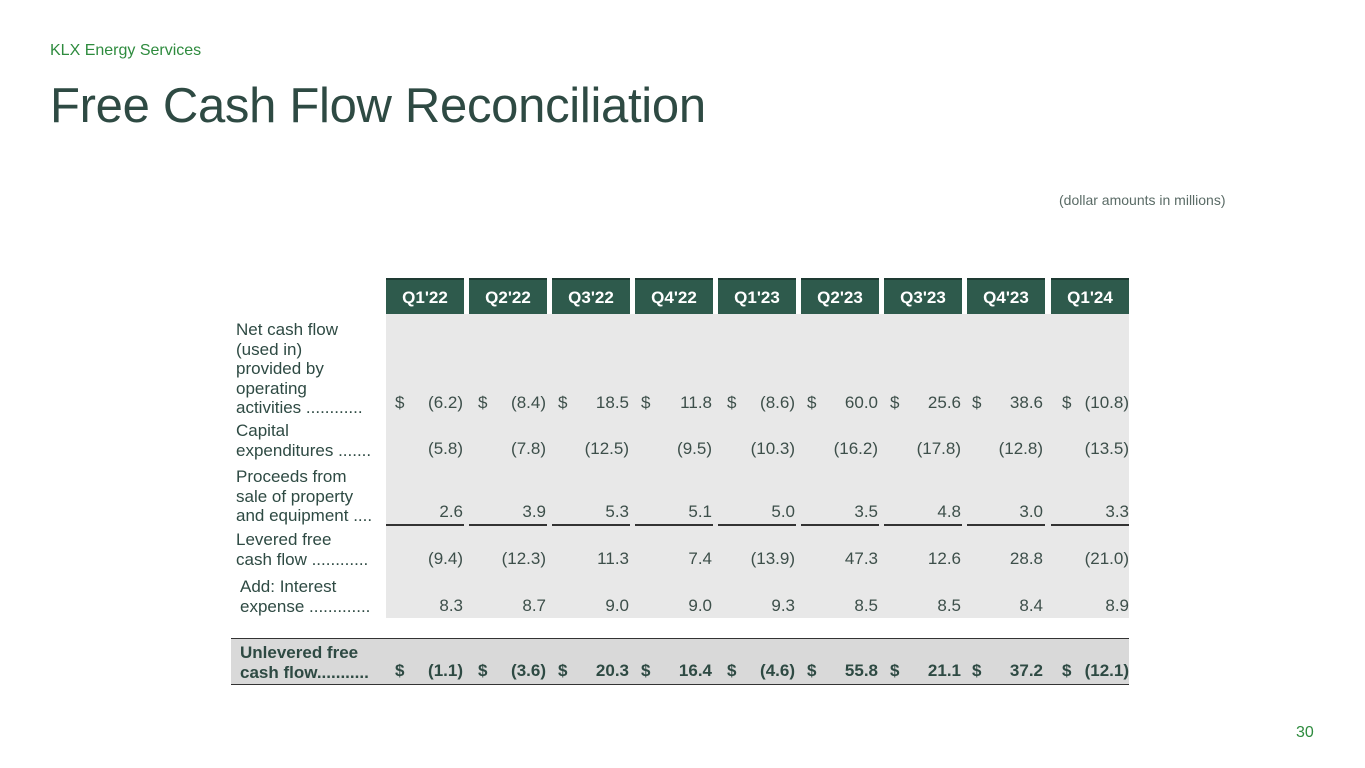 This screenshot has width=1365, height=768. Describe the element at coordinates (777, 402) in the screenshot. I see `table-cell: (8.6)` at that location.